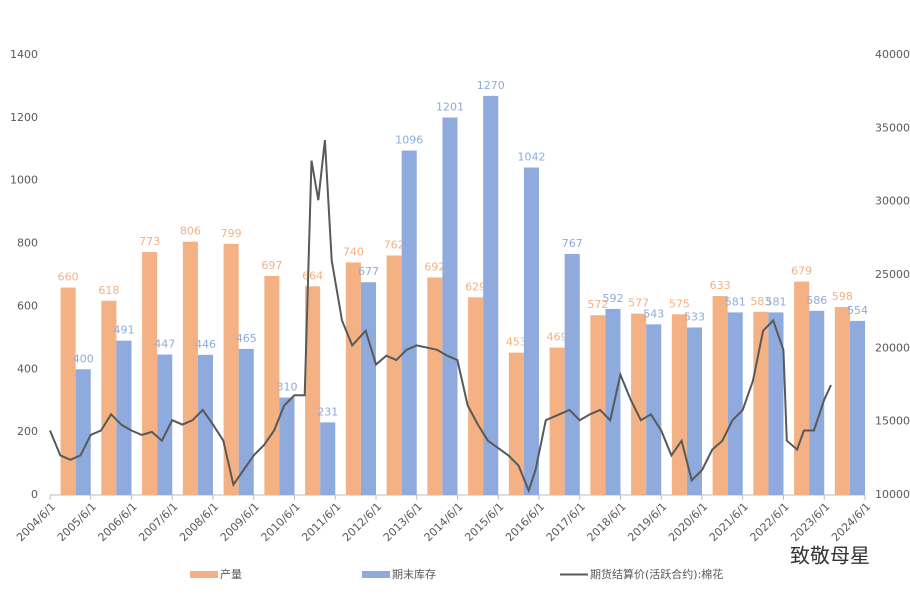  I want to click on value-label: 447, so click(164, 344).